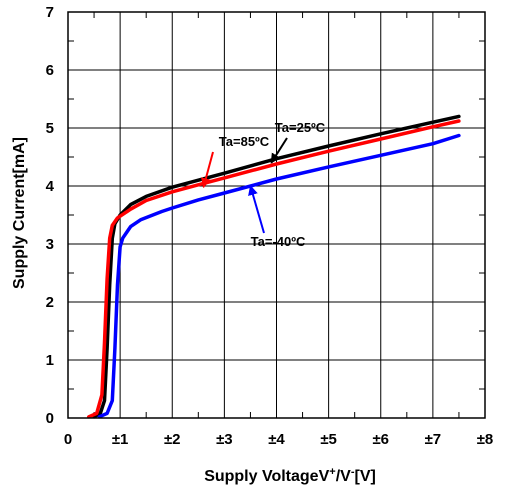  I want to click on y-tick-label: 3, so click(50, 244).